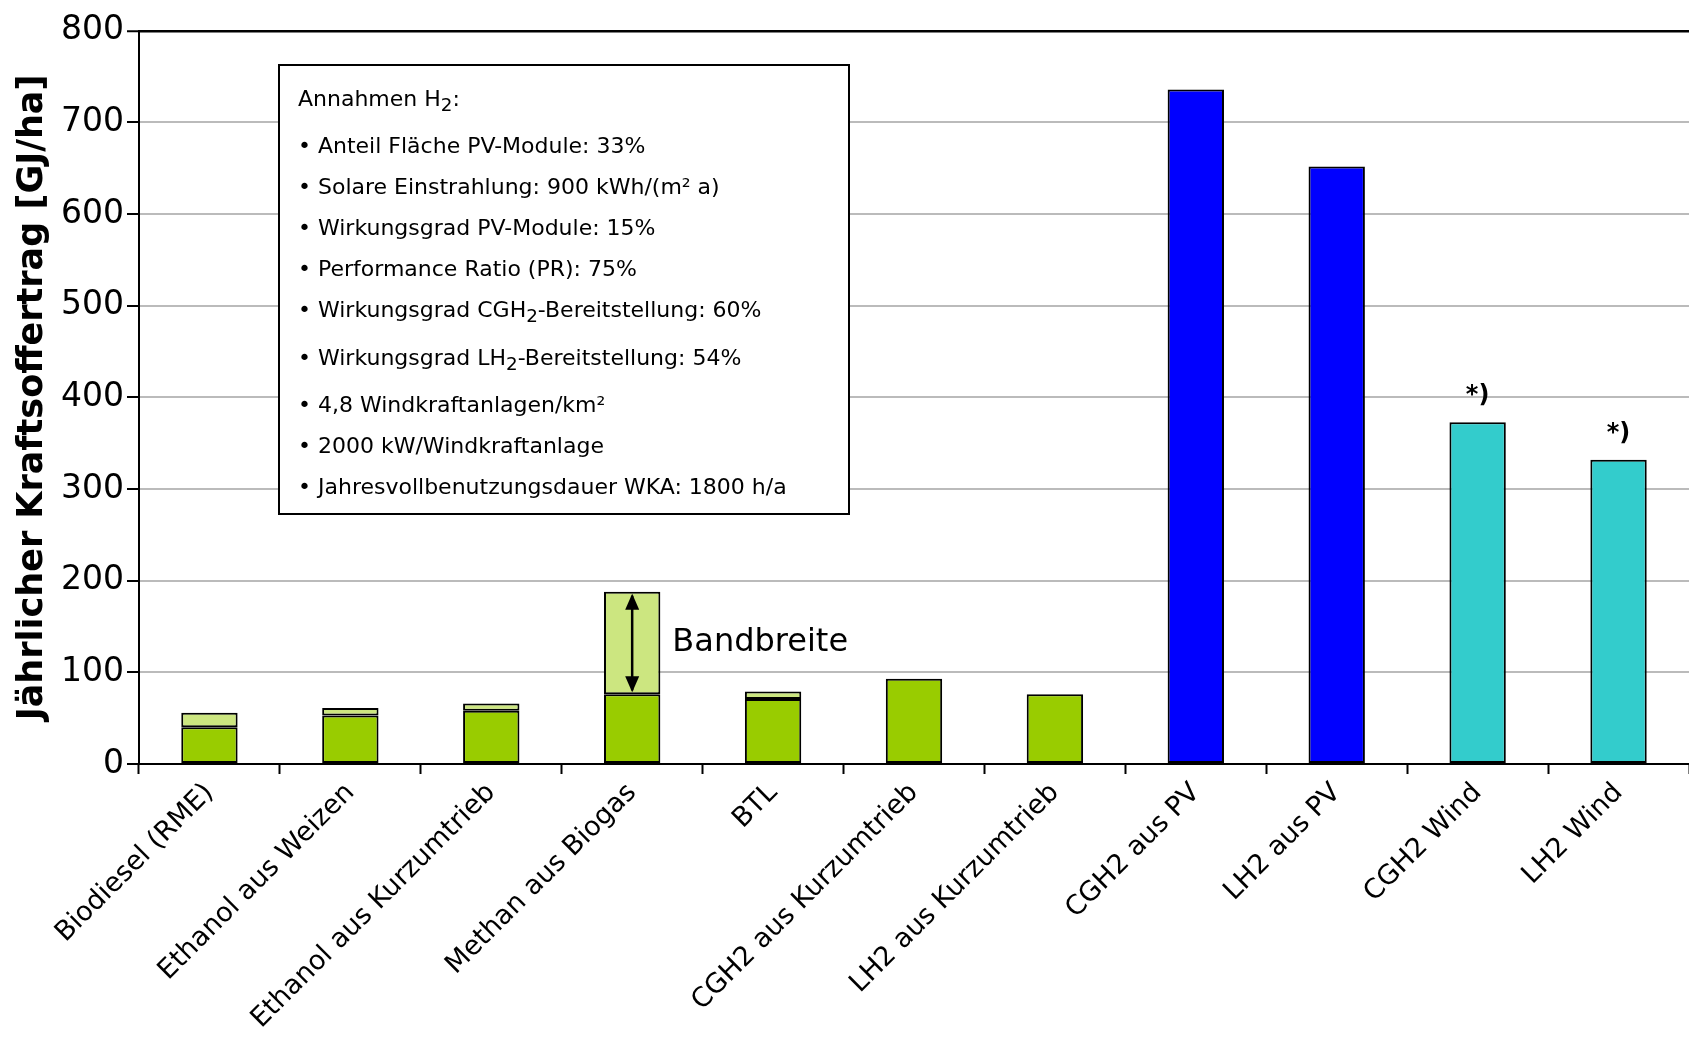 This screenshot has height=1046, width=1697. What do you see at coordinates (472, 146) in the screenshot?
I see `annotation: • Anteil Fläche PV-Module: 33%` at bounding box center [472, 146].